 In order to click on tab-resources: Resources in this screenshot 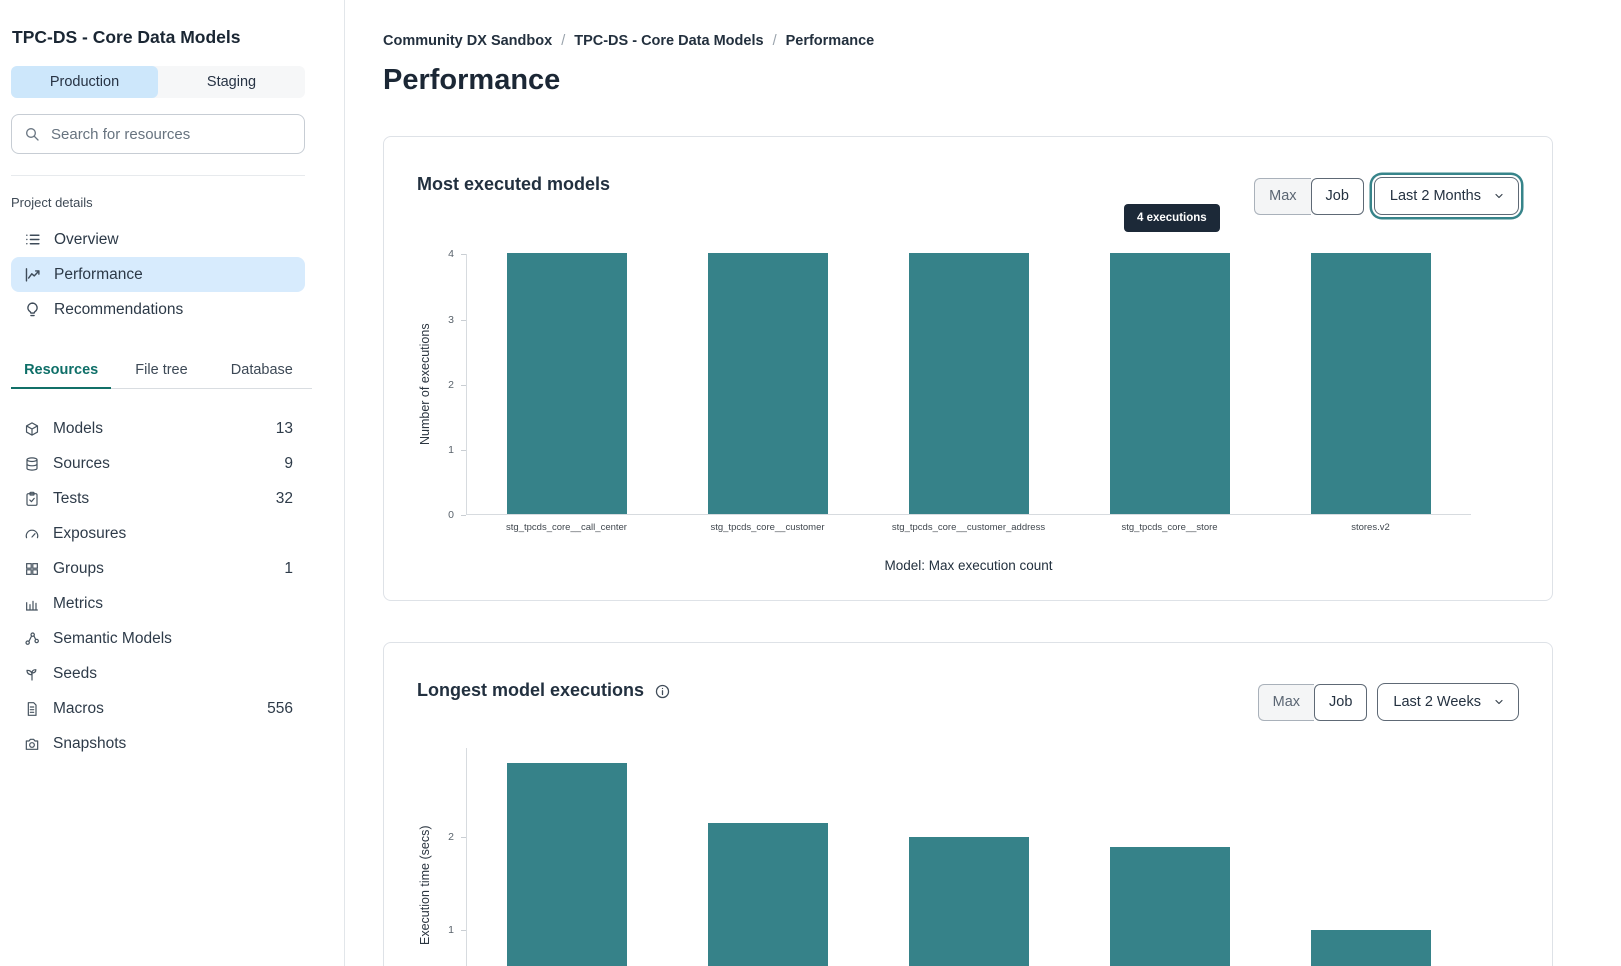, I will do `click(61, 372)`.